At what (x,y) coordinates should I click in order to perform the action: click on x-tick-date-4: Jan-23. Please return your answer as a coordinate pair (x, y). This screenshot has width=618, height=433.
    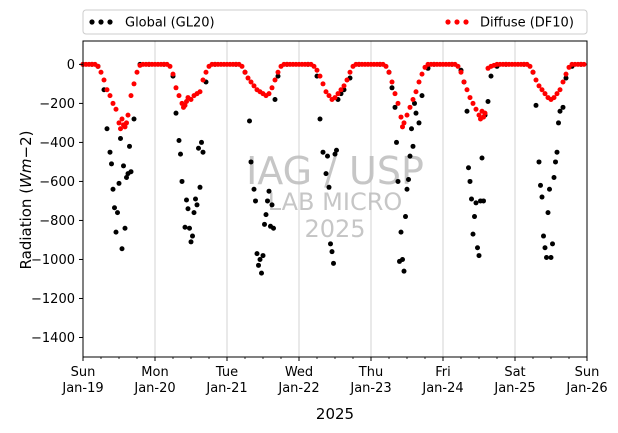
    Looking at the image, I should click on (370, 388).